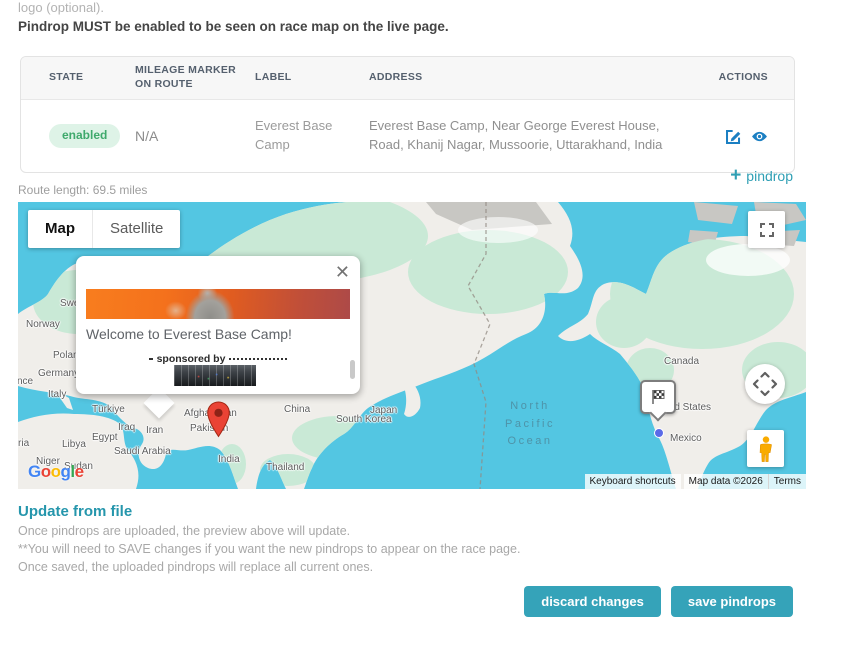  What do you see at coordinates (384, 410) in the screenshot?
I see `map-country-label: Japan` at bounding box center [384, 410].